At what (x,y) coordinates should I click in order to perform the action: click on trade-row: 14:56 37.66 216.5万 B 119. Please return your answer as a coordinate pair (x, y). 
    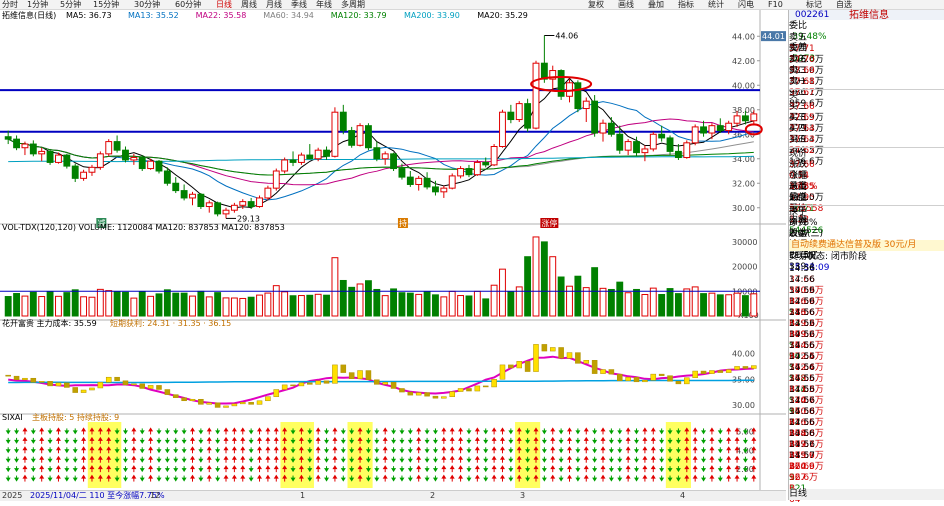
    Looking at the image, I should click on (866, 423).